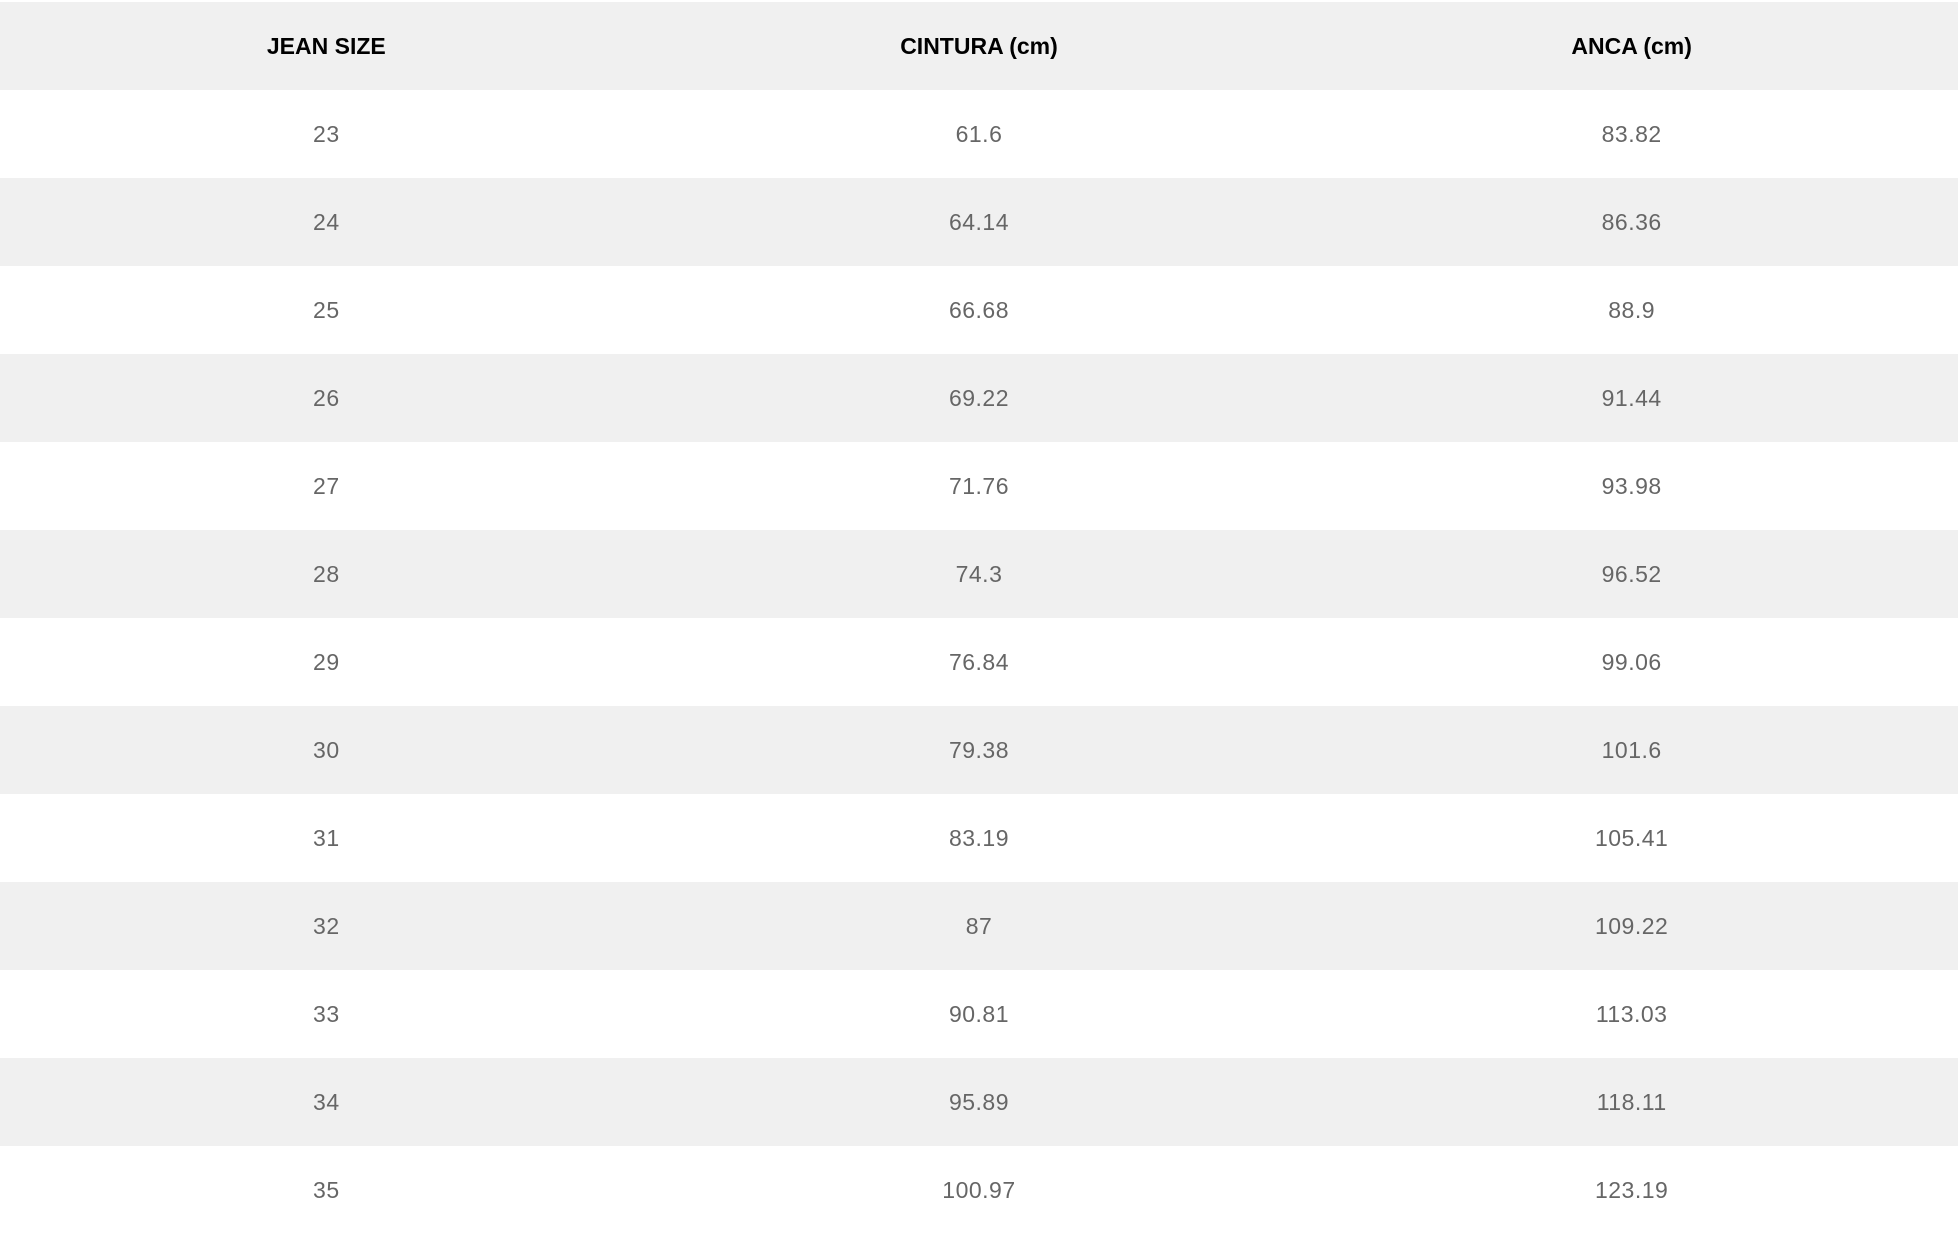 The image size is (1958, 1260). Describe the element at coordinates (1631, 46) in the screenshot. I see `header-anca: ANCA (cm)` at that location.